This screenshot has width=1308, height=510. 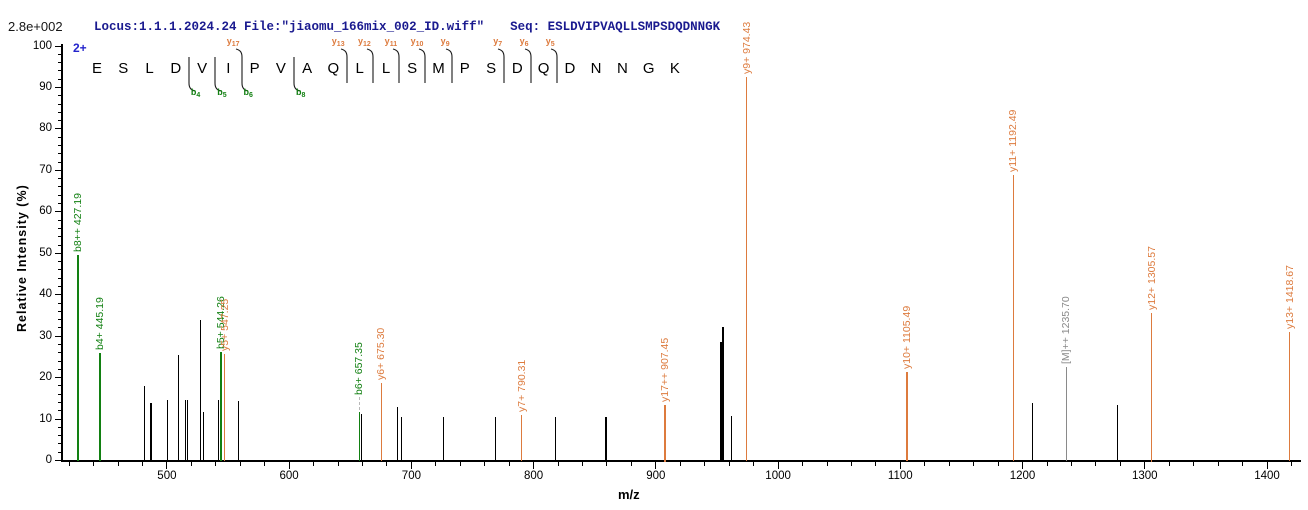 I want to click on x-tick-label: 1400, so click(x=1267, y=476).